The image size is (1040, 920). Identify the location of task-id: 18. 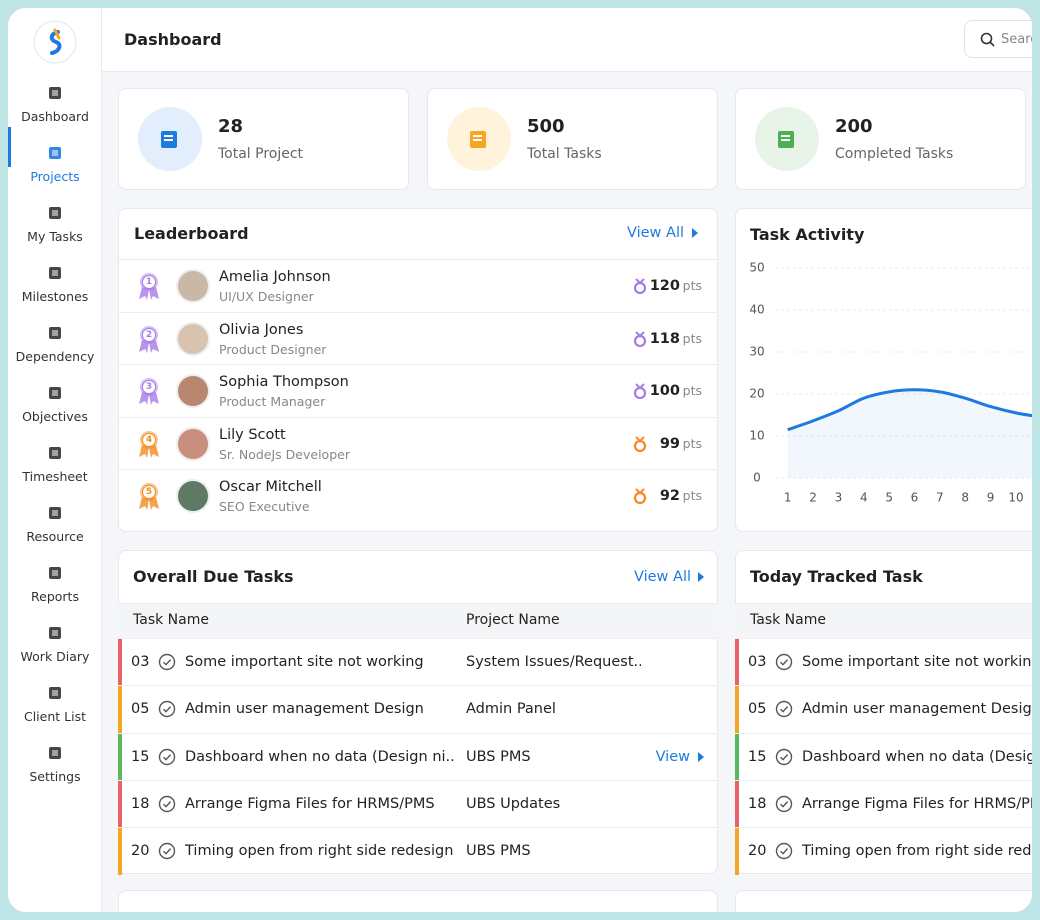
(757, 803).